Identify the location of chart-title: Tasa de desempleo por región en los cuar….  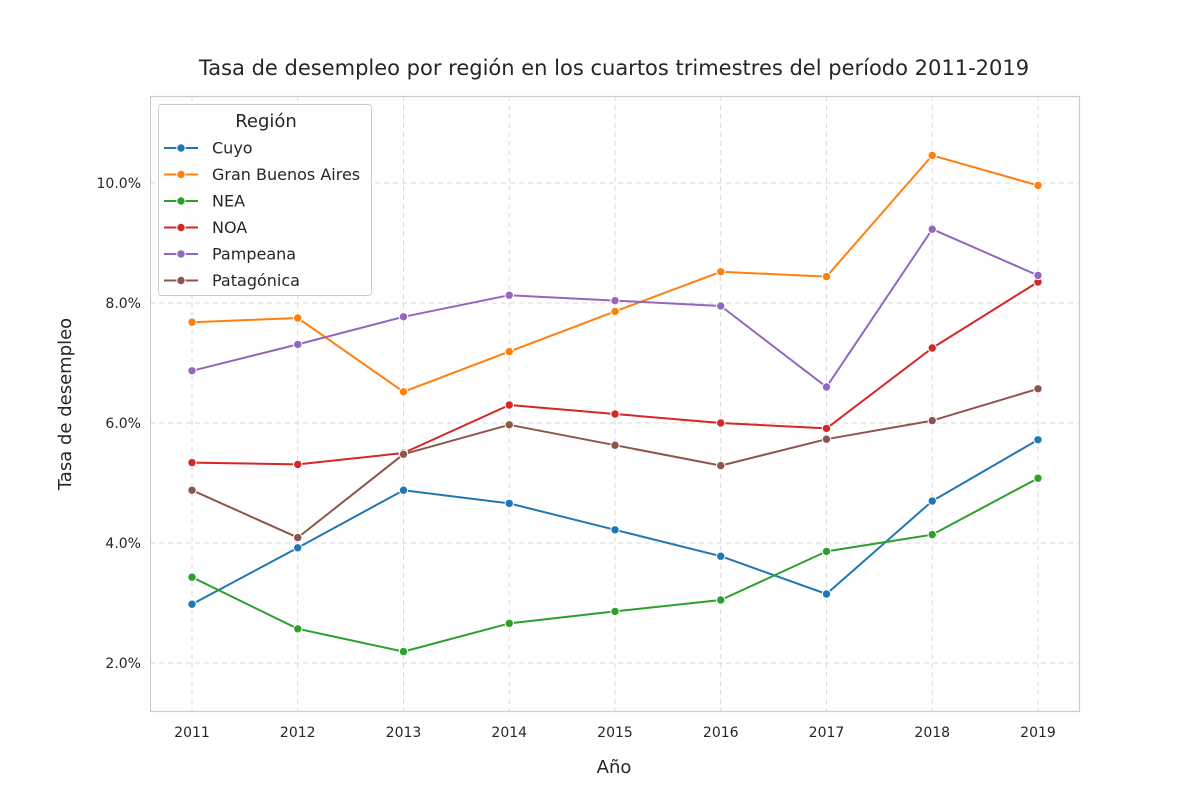
(613, 68).